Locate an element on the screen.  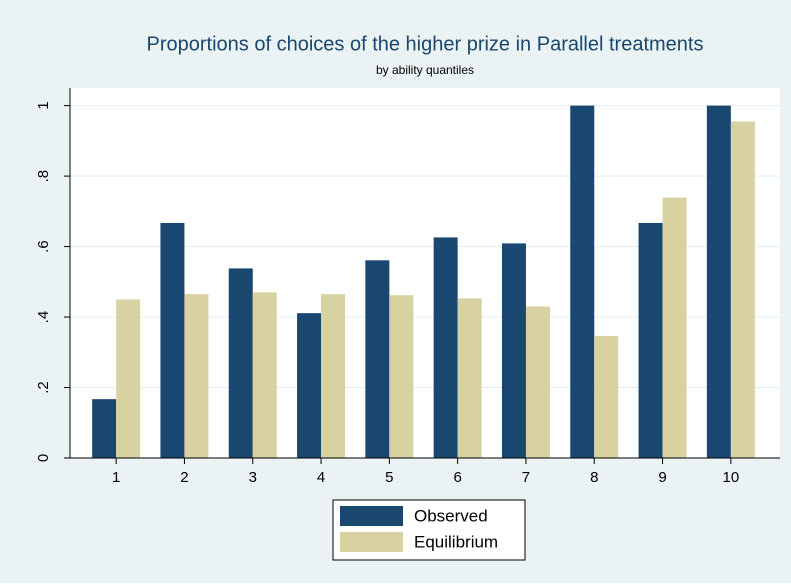
x-tick-label: 2 is located at coordinates (184, 477).